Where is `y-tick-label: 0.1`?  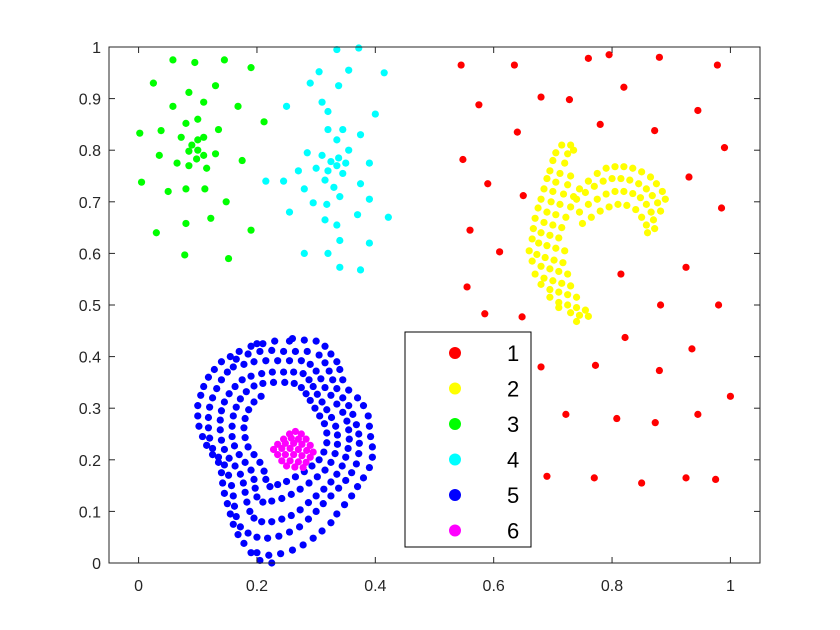 y-tick-label: 0.1 is located at coordinates (90, 512).